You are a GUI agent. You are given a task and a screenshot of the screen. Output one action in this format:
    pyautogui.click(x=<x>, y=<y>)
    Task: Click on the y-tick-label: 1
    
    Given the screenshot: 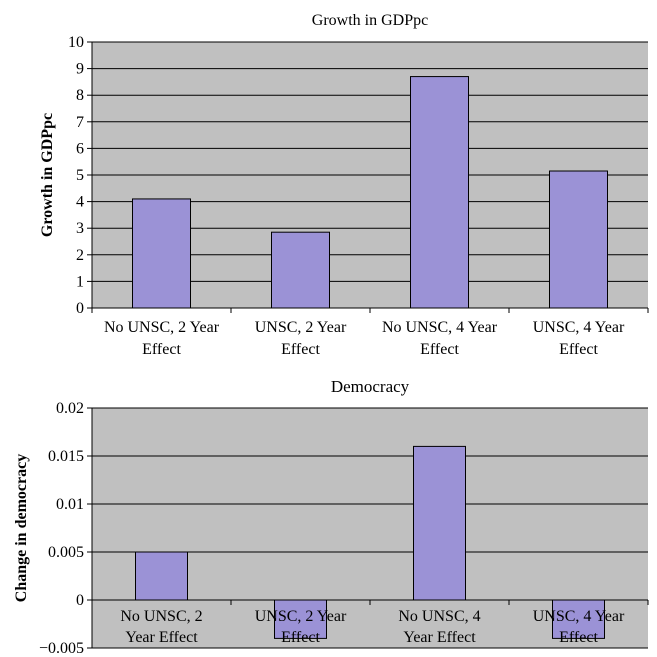 What is the action you would take?
    pyautogui.click(x=80, y=281)
    